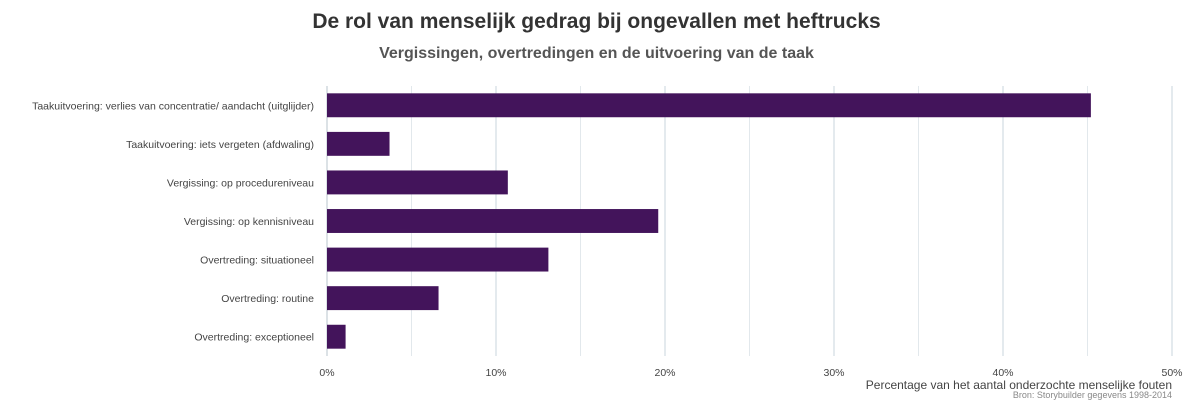 The image size is (1193, 414). What do you see at coordinates (664, 373) in the screenshot?
I see `x-tick-label: 20%` at bounding box center [664, 373].